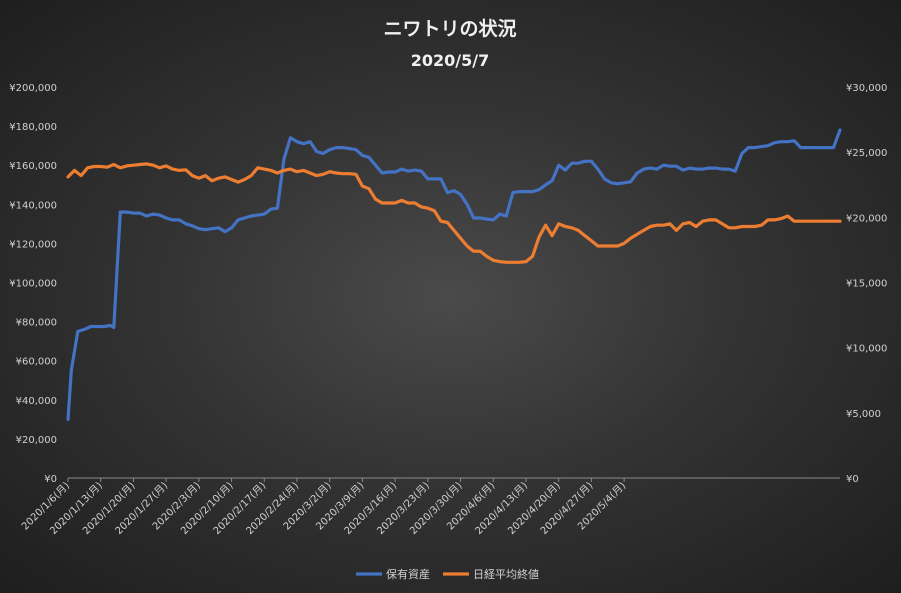 The width and height of the screenshot is (901, 593). What do you see at coordinates (33, 127) in the screenshot?
I see `y-left-tick-label: ¥180,000` at bounding box center [33, 127].